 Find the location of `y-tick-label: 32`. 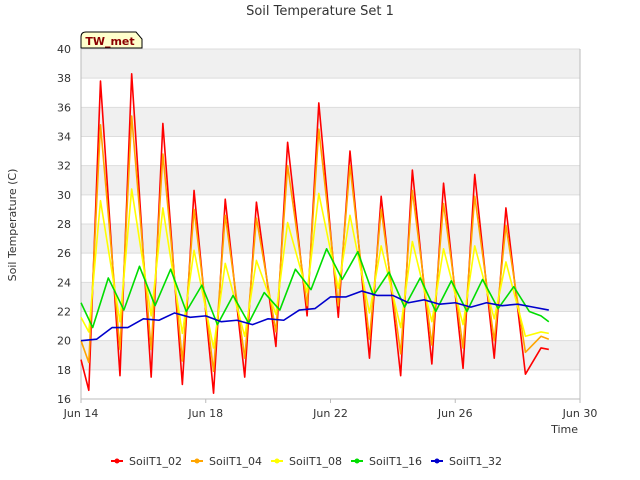

y-tick-label: 32 is located at coordinates (64, 166).